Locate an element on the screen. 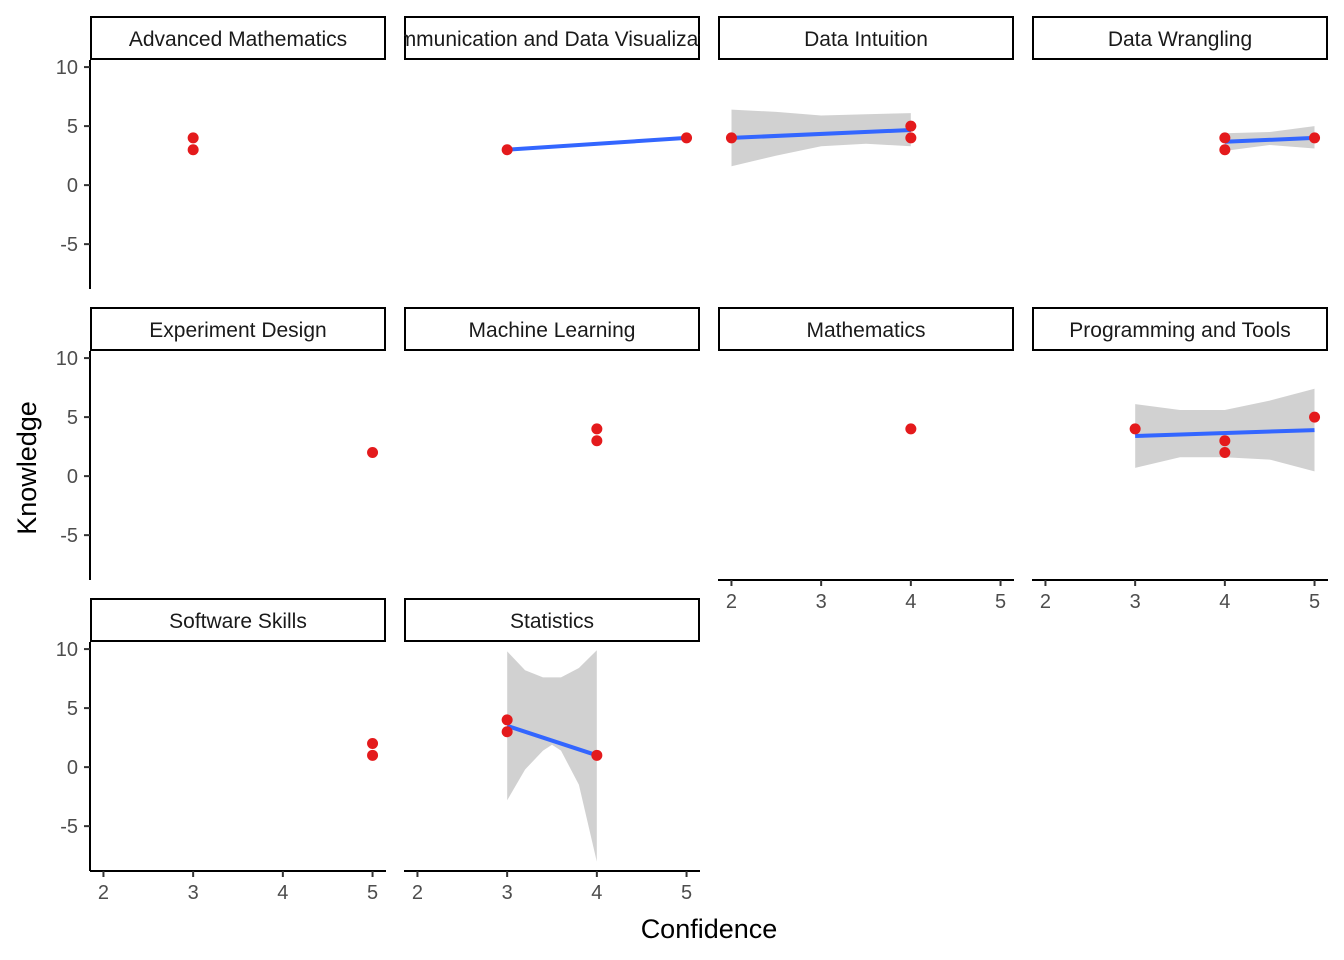 The height and width of the screenshot is (960, 1344). strip-label-software-skills: Software Skills is located at coordinates (238, 621).